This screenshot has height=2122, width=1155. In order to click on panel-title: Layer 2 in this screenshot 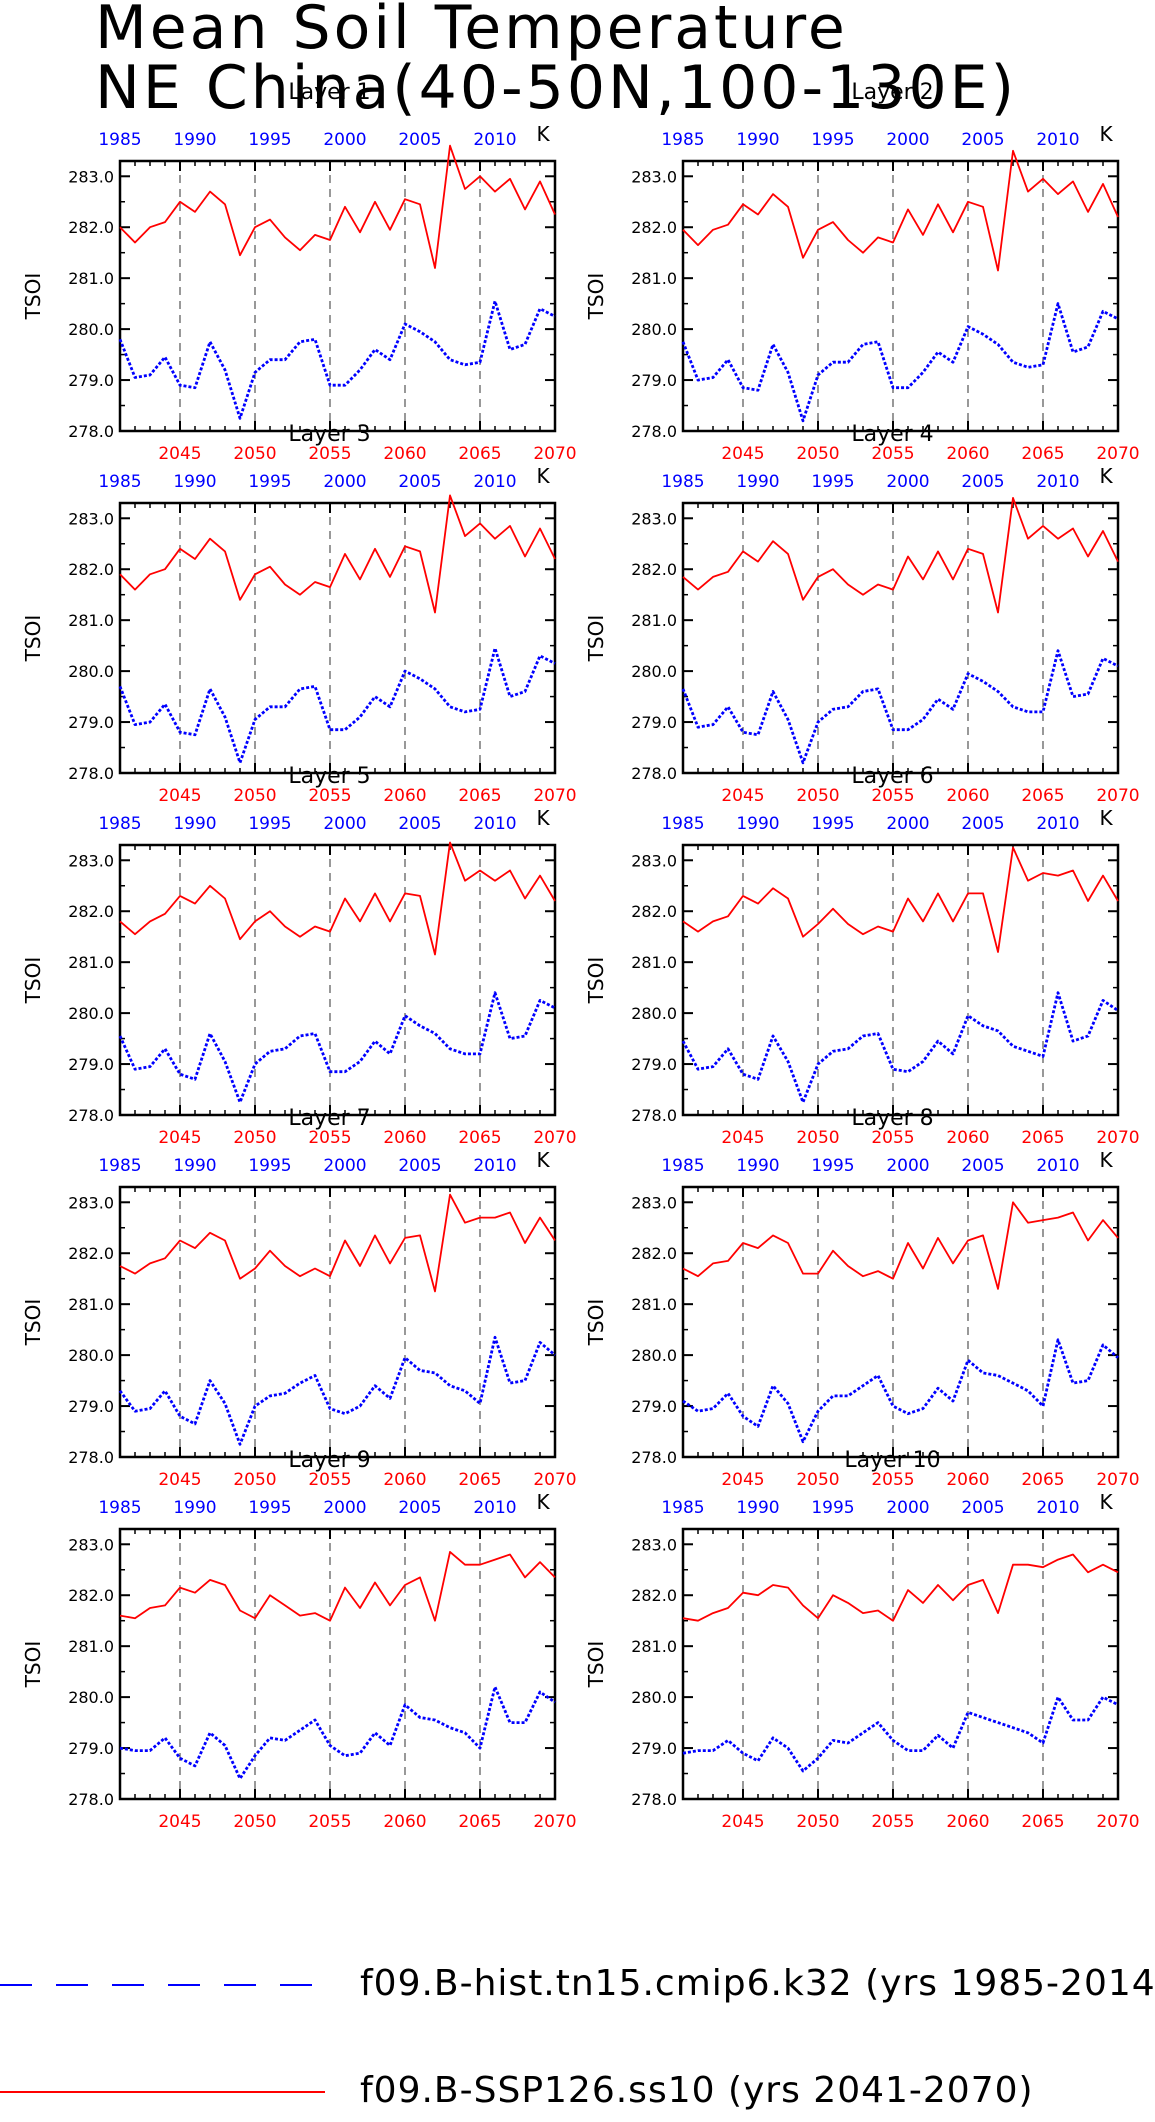, I will do `click(892, 92)`.